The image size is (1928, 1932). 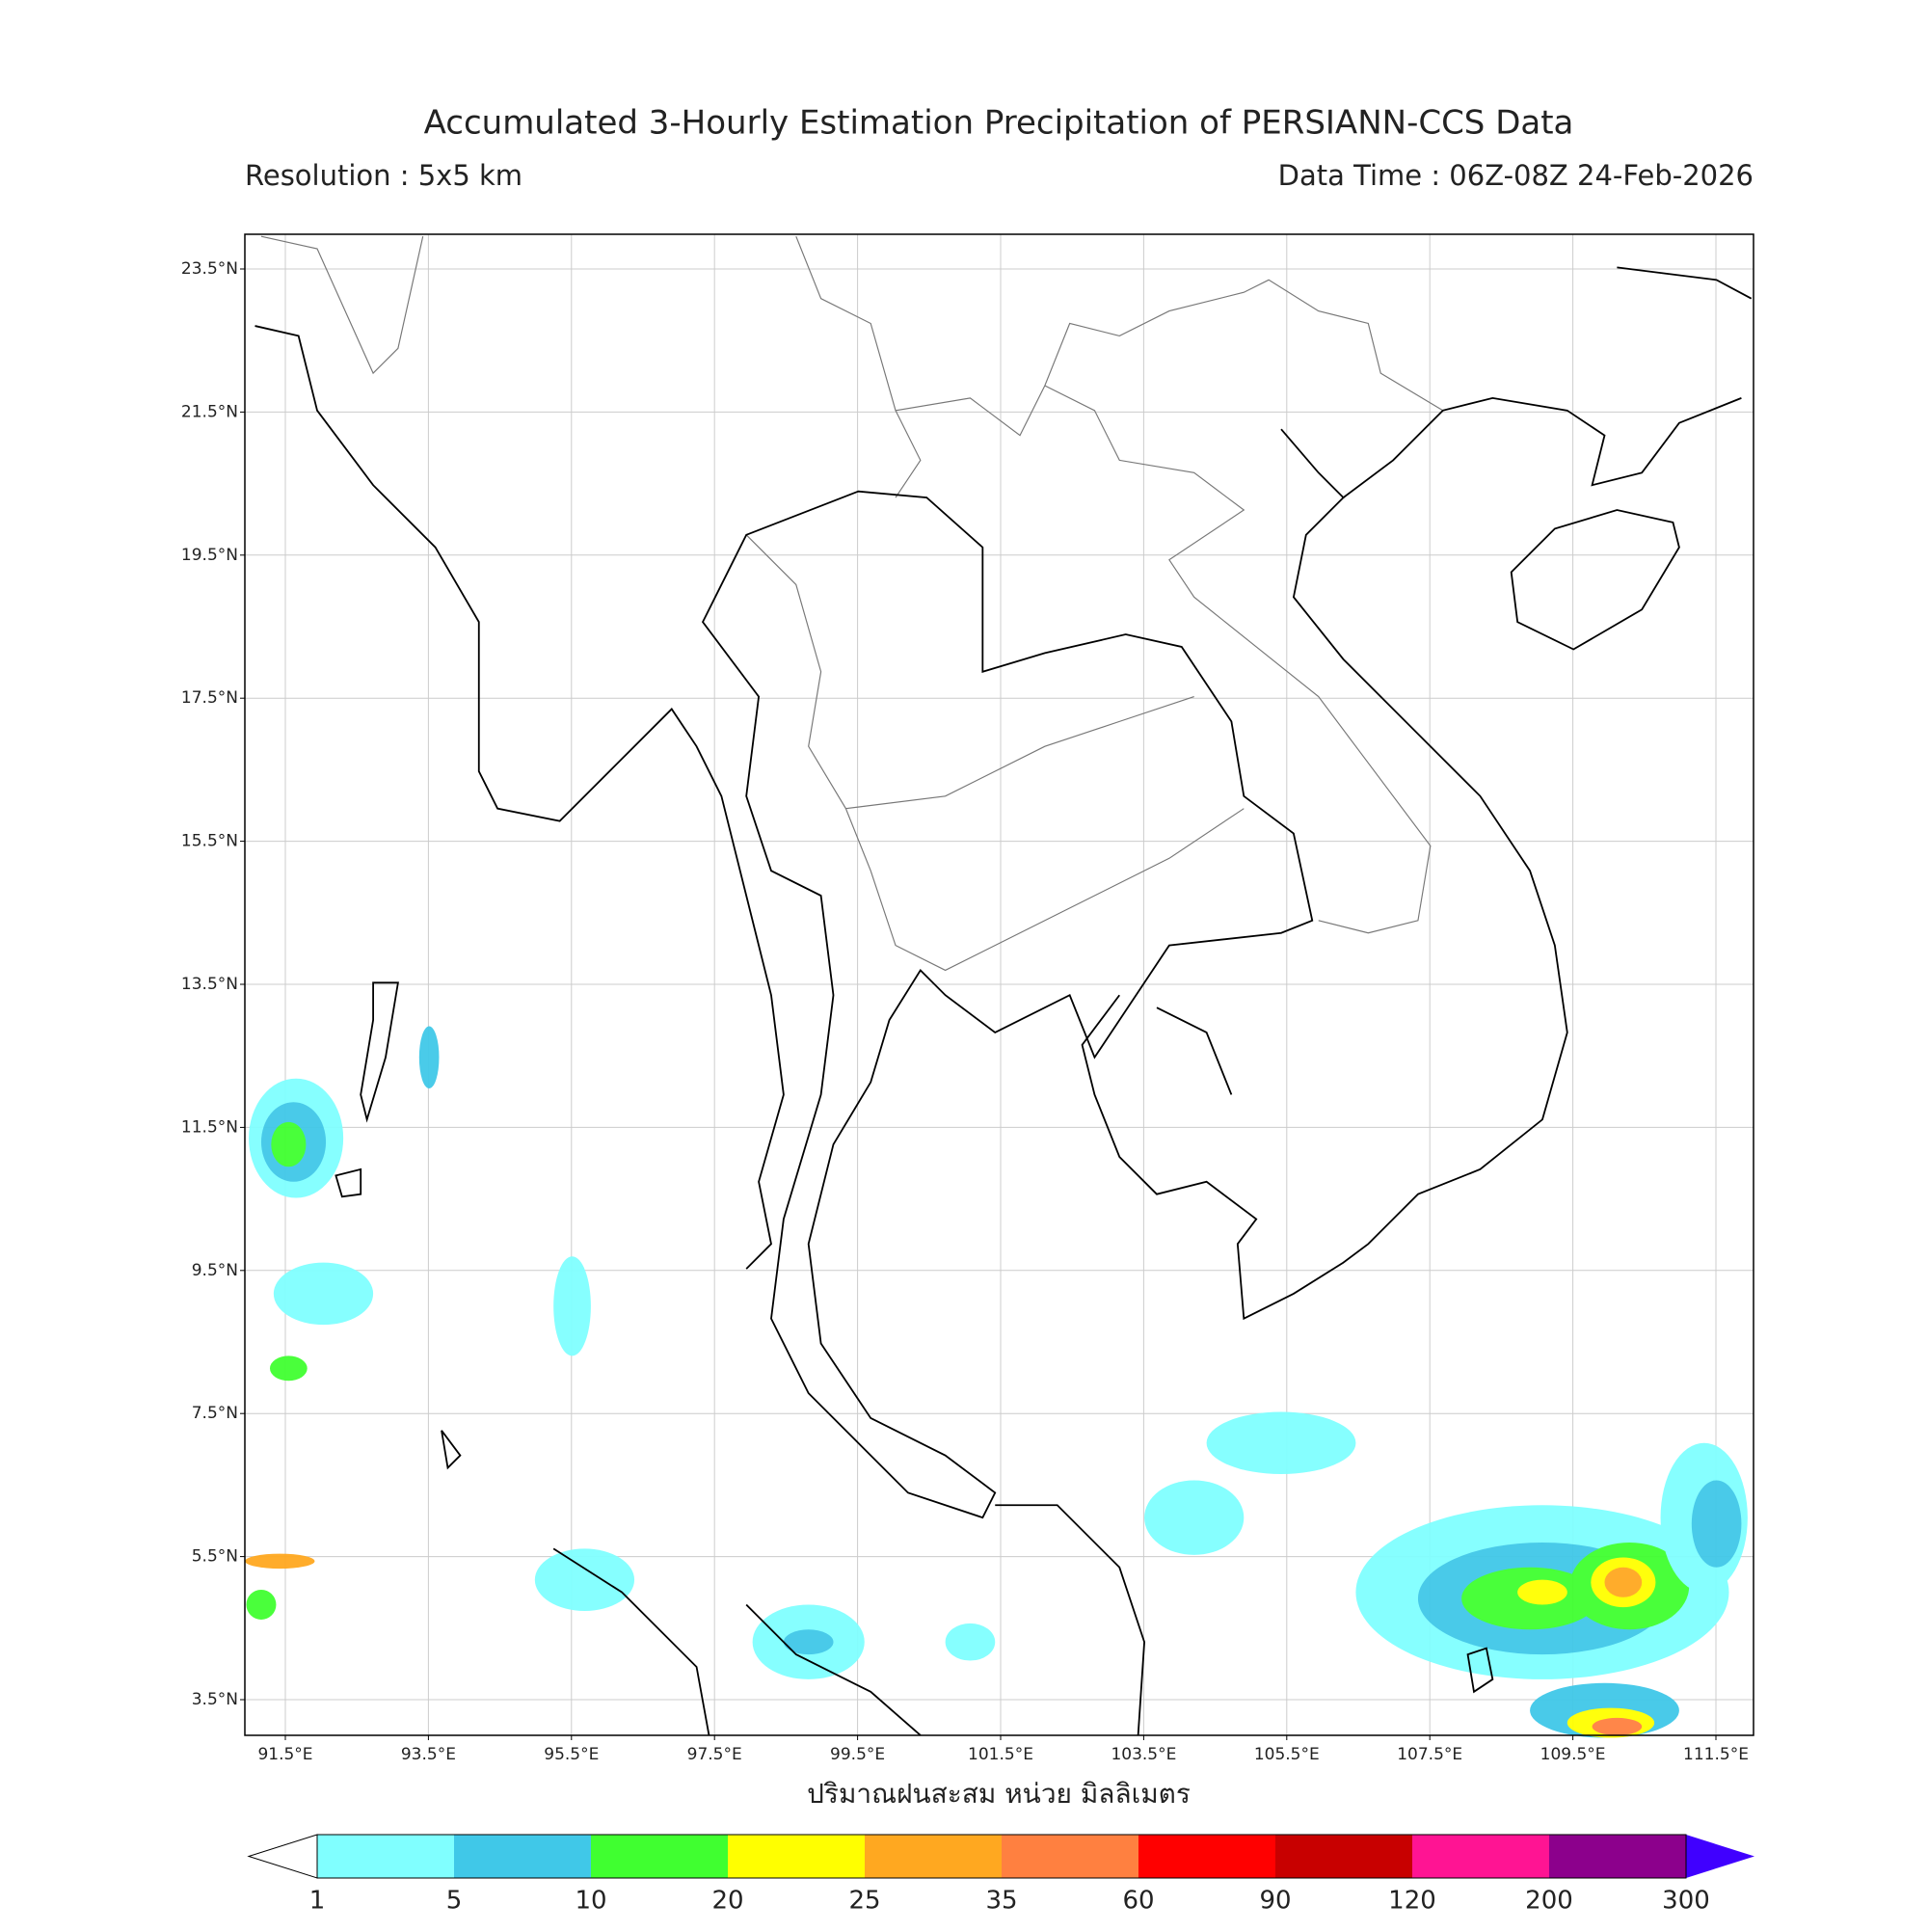 I want to click on colorbar-label: 200, so click(x=1549, y=1902).